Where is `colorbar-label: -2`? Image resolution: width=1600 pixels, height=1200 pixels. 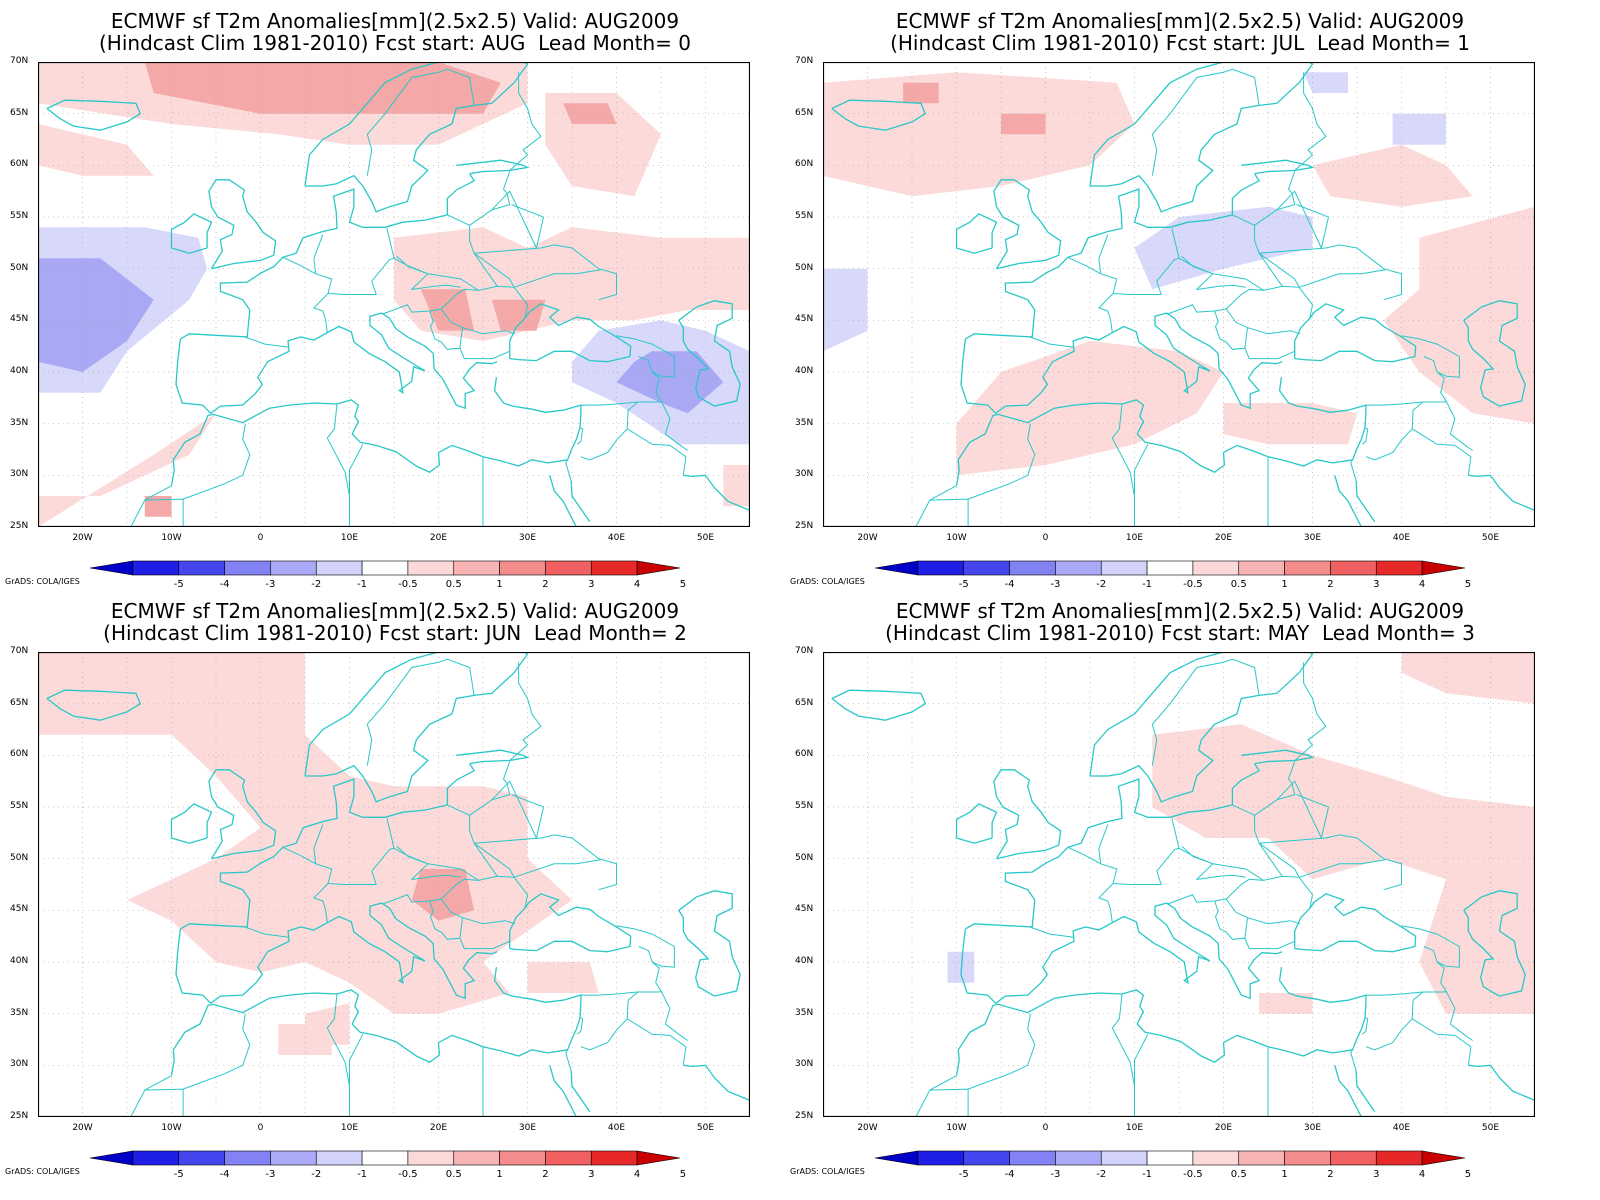 colorbar-label: -2 is located at coordinates (1101, 1174).